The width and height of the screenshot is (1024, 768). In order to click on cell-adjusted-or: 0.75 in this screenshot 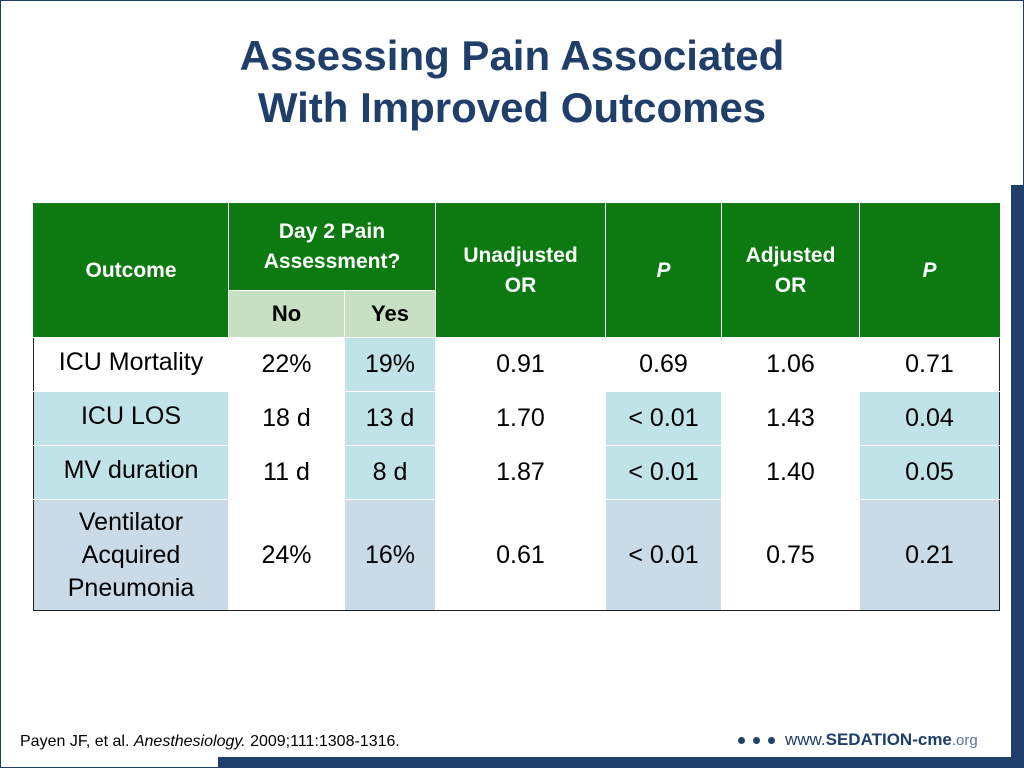, I will do `click(790, 555)`.